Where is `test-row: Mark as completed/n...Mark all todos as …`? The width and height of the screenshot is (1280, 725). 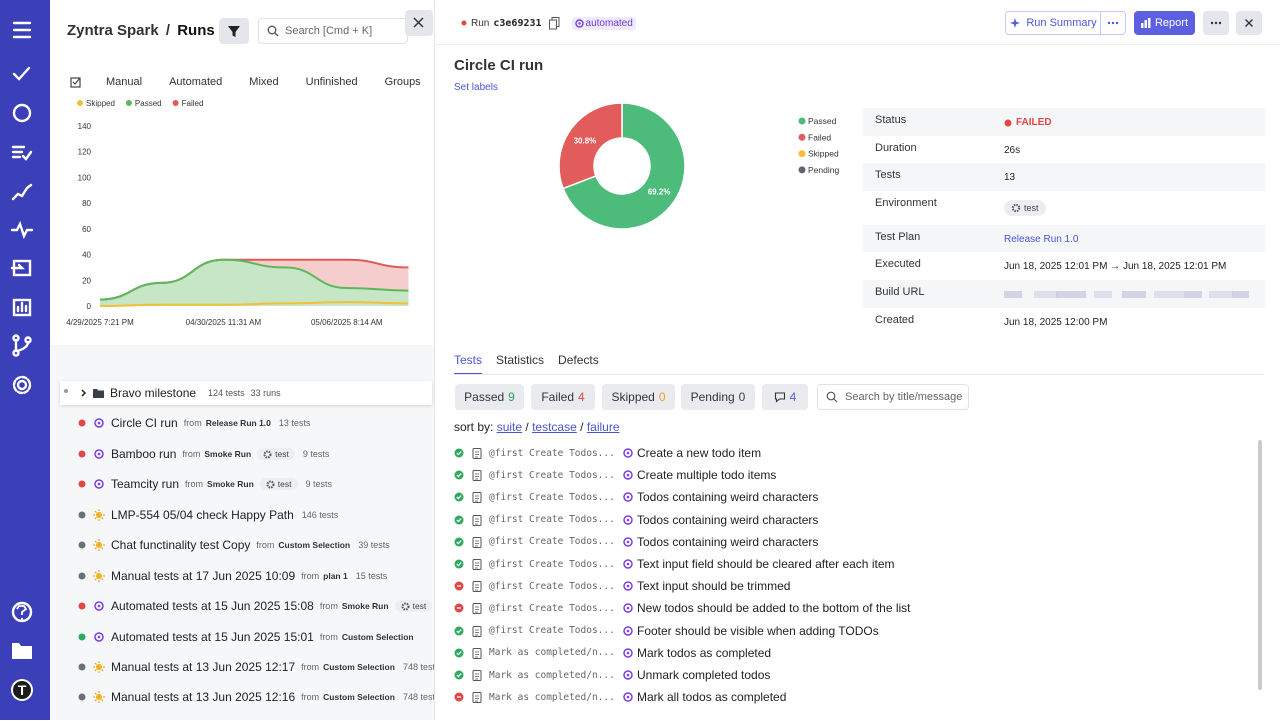
test-row: Mark as completed/n...Mark all todos as … is located at coordinates (620, 697).